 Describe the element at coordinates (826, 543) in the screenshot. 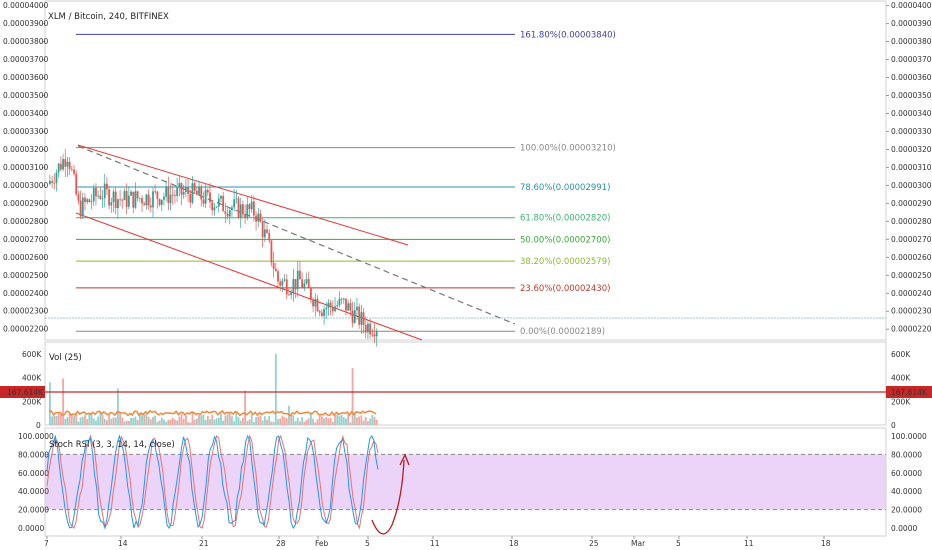

I see `date-label: 18` at that location.